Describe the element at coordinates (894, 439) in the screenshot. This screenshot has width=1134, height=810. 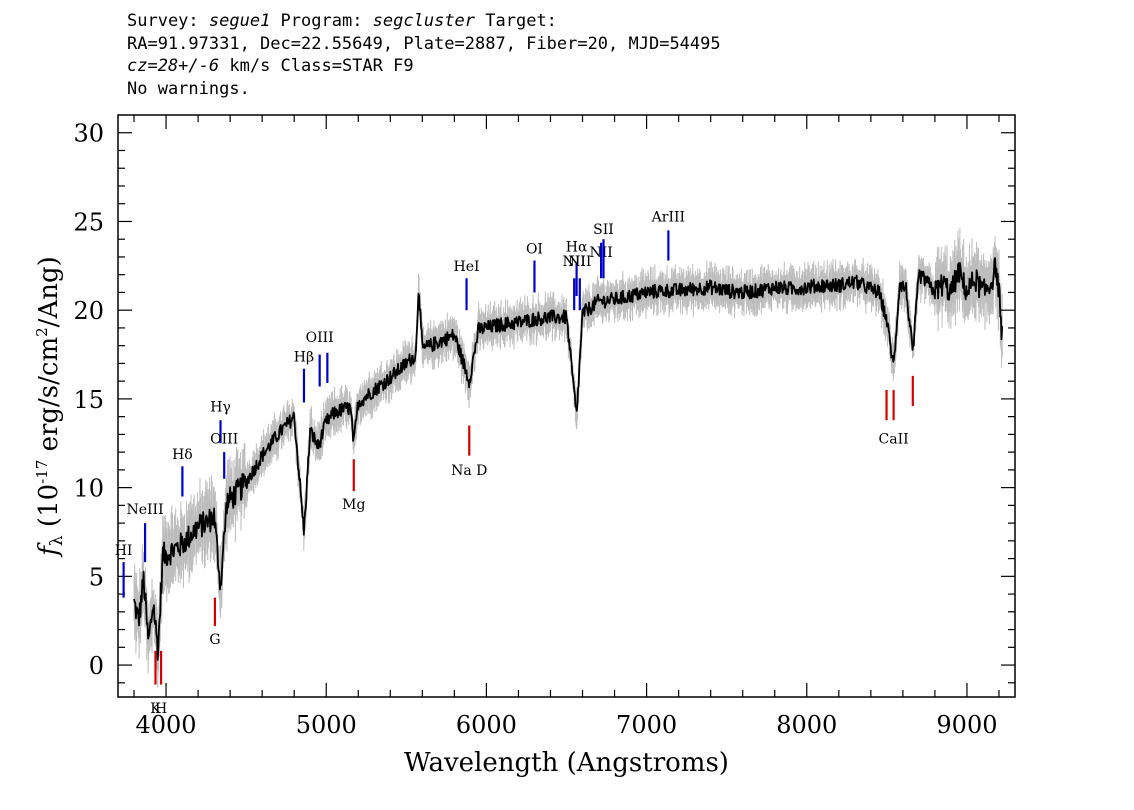
I see `line-id-label: CaII` at that location.